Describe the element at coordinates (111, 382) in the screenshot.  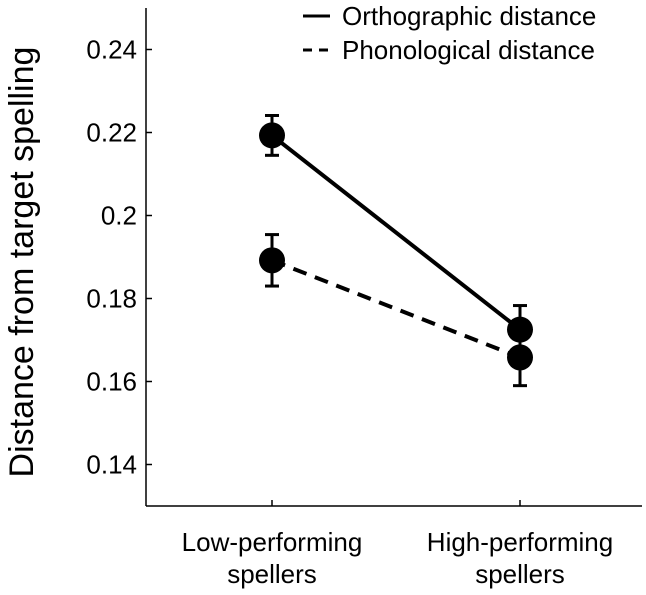
I see `y-tick-label: 0.16` at that location.